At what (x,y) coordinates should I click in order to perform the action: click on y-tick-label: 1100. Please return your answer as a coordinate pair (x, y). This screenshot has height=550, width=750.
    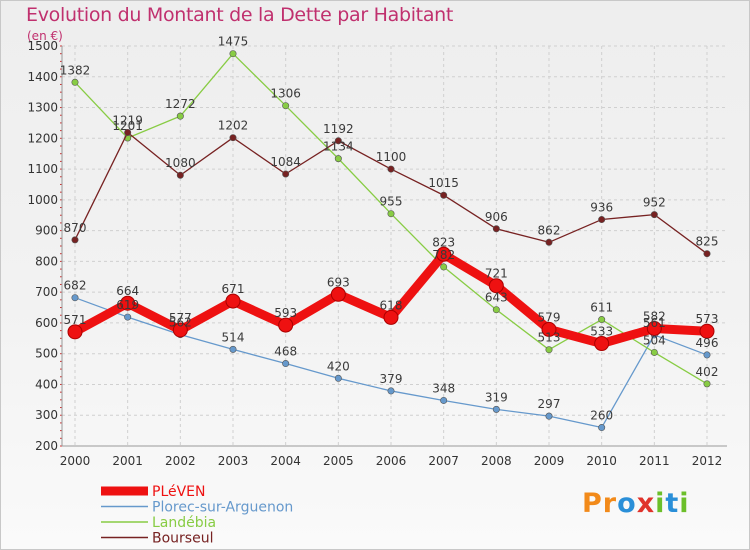
    Looking at the image, I should click on (42, 169).